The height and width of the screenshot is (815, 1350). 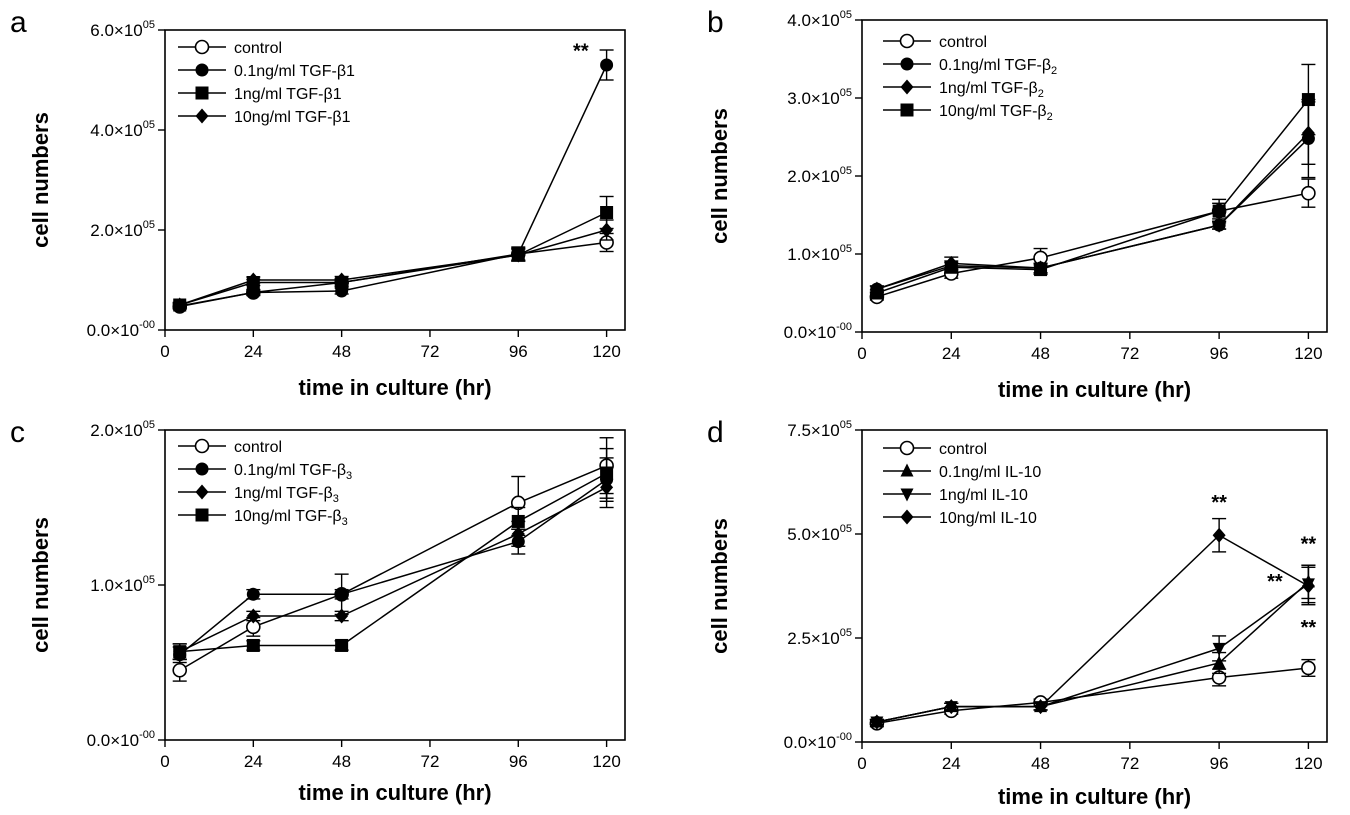 What do you see at coordinates (819, 19) in the screenshot?
I see `y-tick-label: 4.0×1005` at bounding box center [819, 19].